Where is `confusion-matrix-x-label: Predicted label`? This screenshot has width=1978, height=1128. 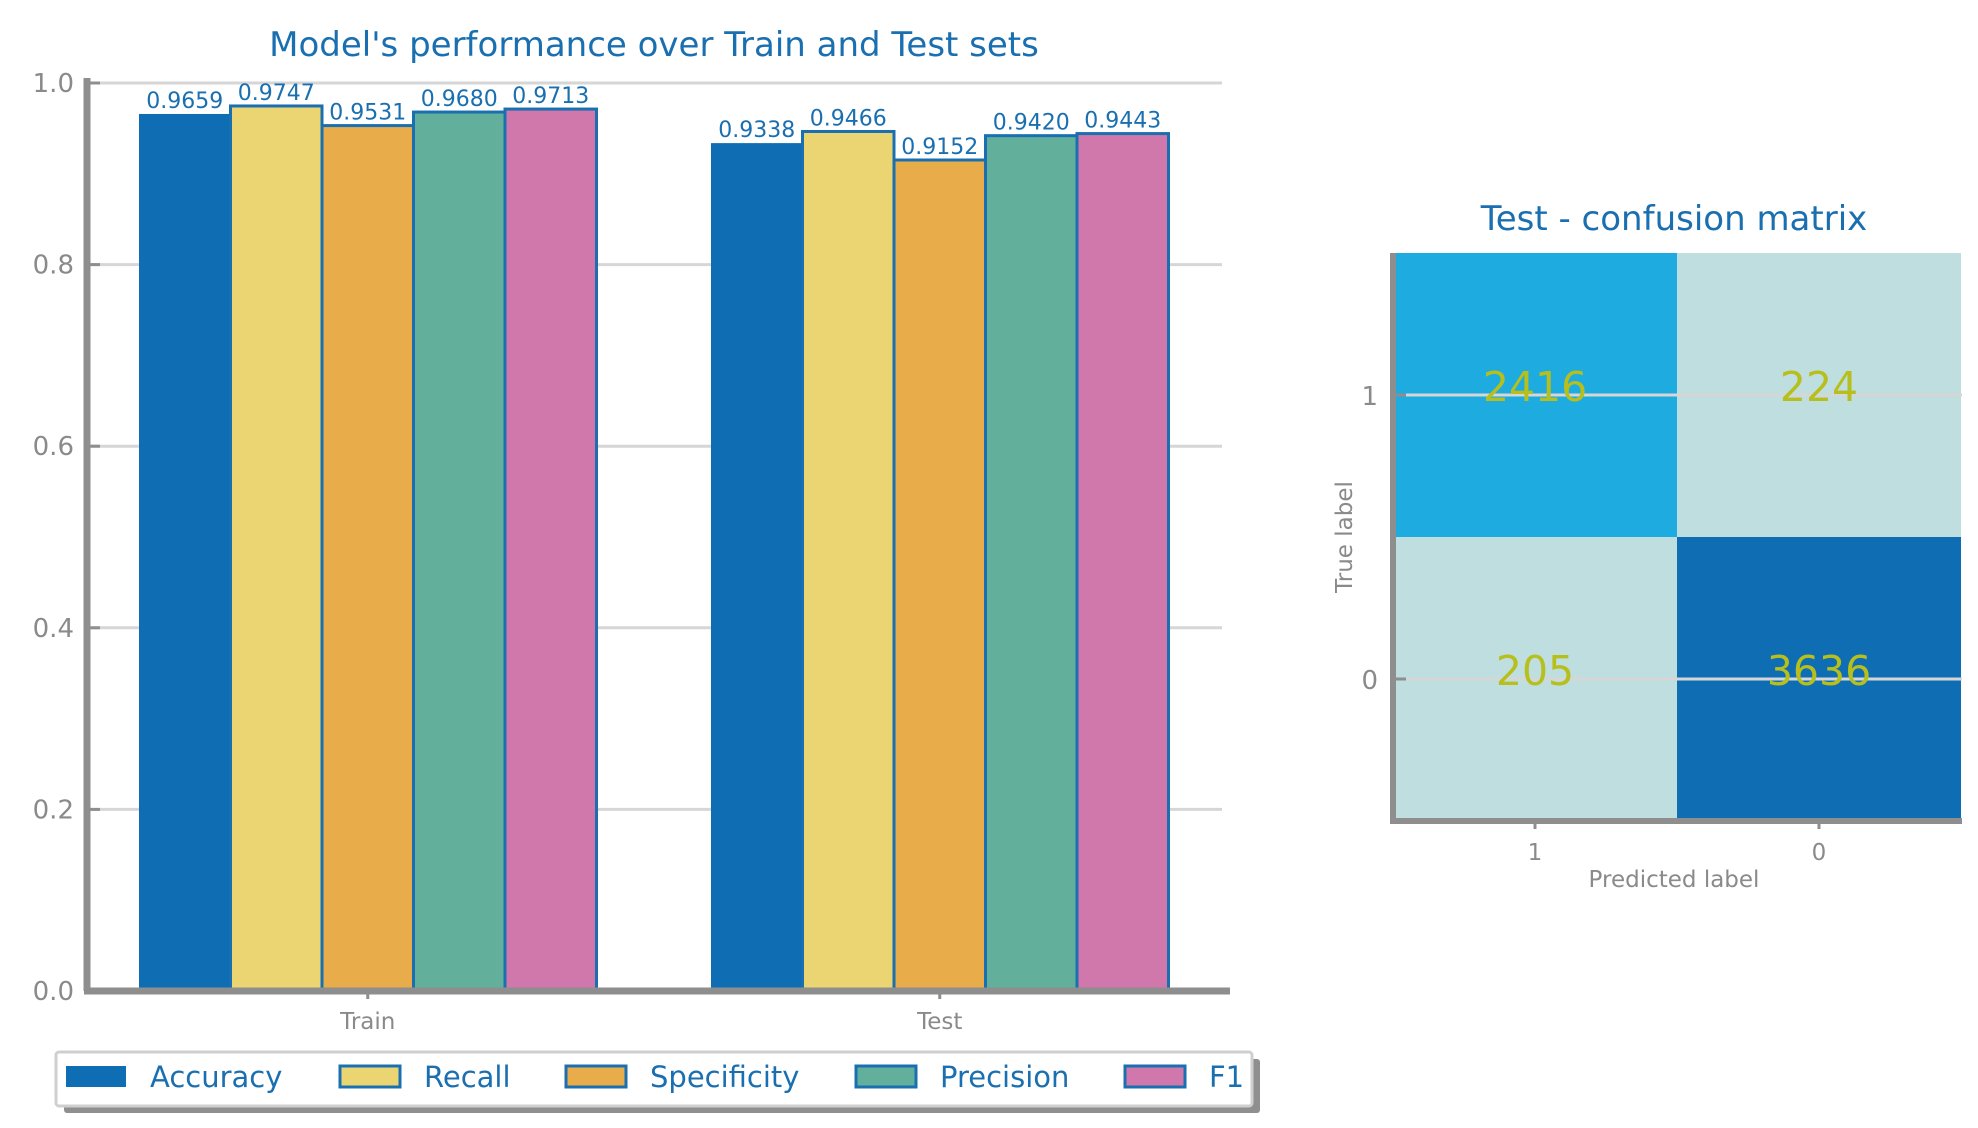
confusion-matrix-x-label: Predicted label is located at coordinates (1674, 880).